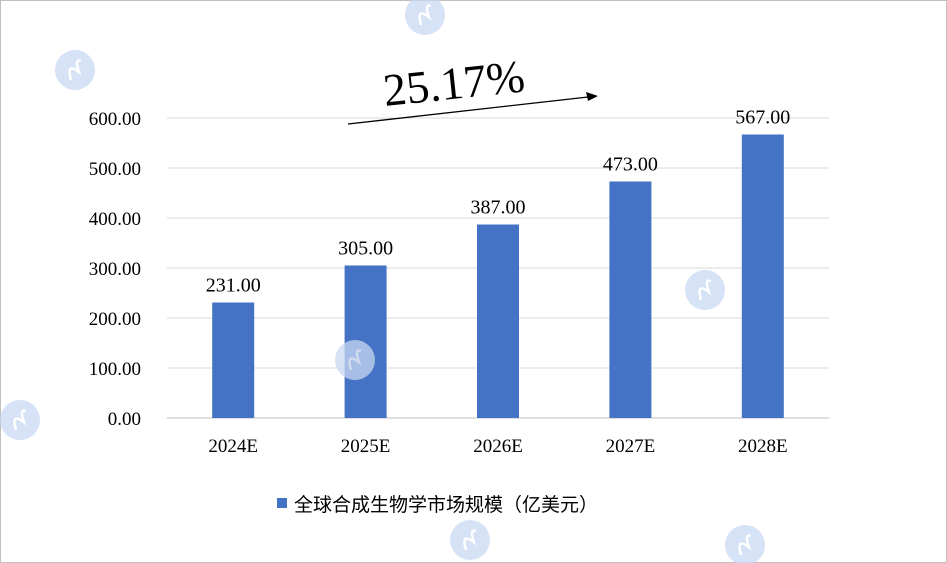 This screenshot has height=563, width=947. I want to click on legend-swatch, so click(282, 503).